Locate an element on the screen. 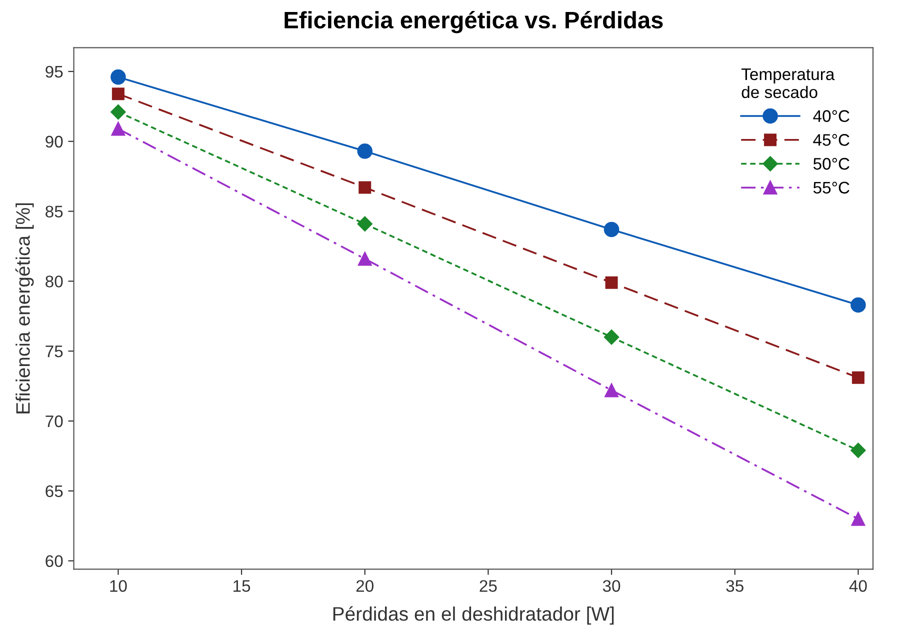  y-axis-title: Eficiencia energética [%] is located at coordinates (24, 308).